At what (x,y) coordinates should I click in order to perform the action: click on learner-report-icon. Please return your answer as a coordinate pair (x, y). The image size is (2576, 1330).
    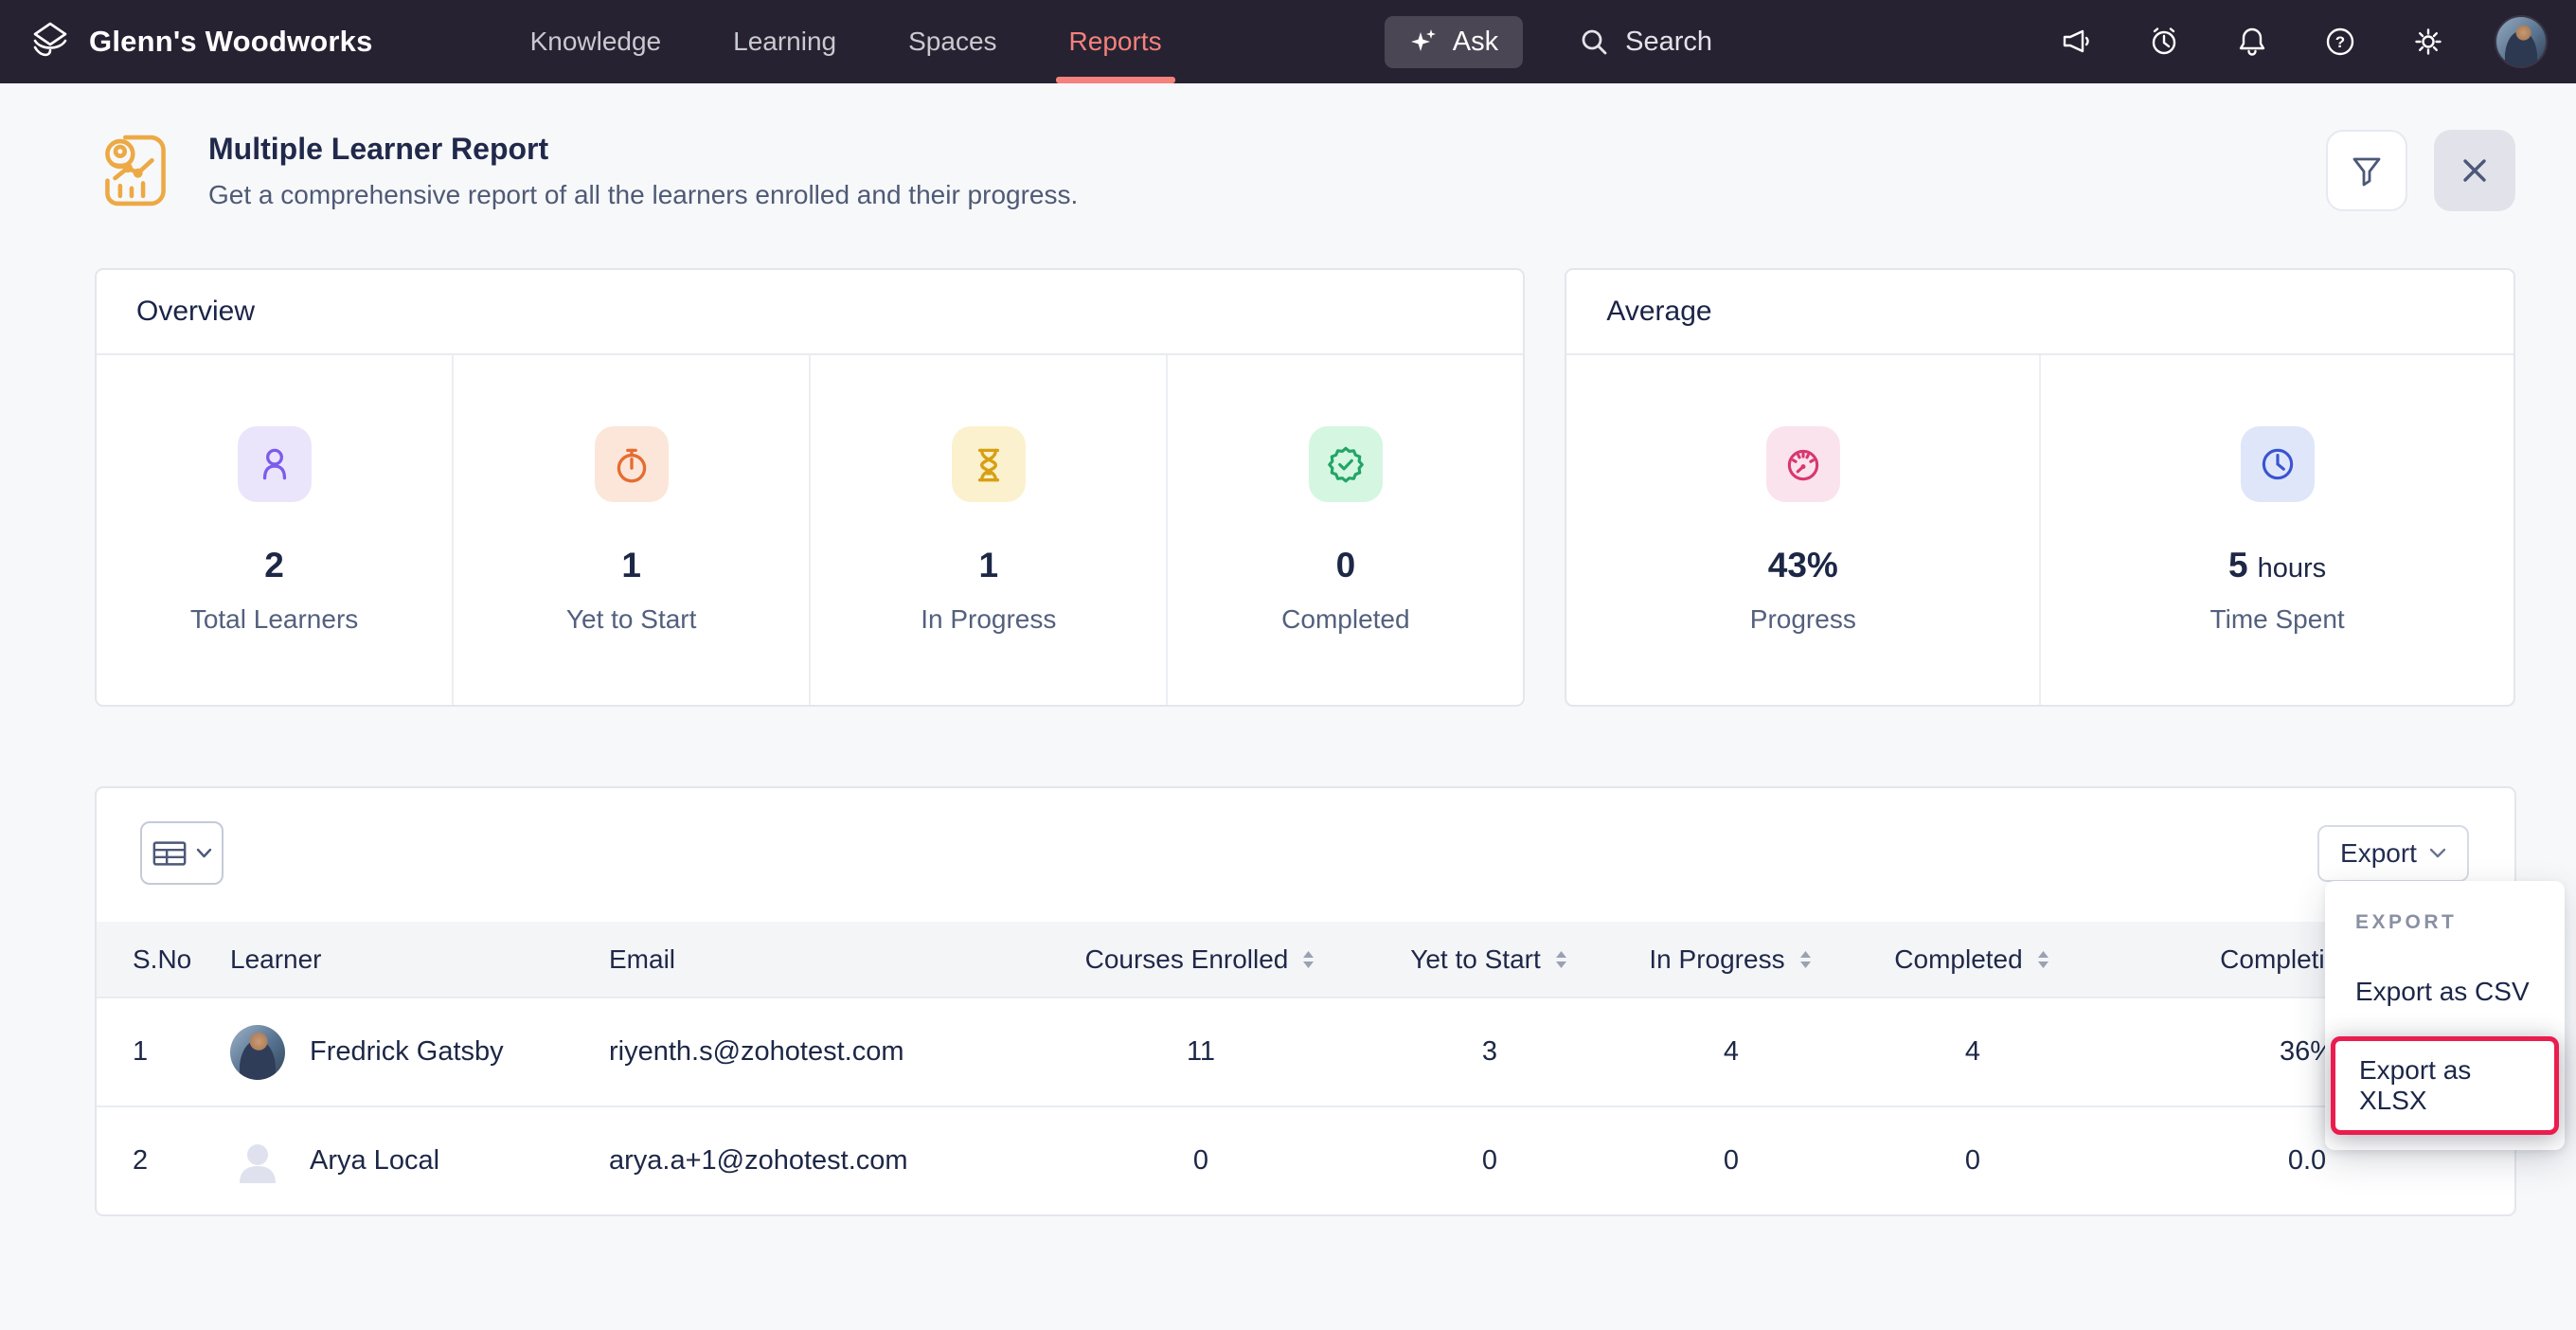
    Looking at the image, I should click on (135, 170).